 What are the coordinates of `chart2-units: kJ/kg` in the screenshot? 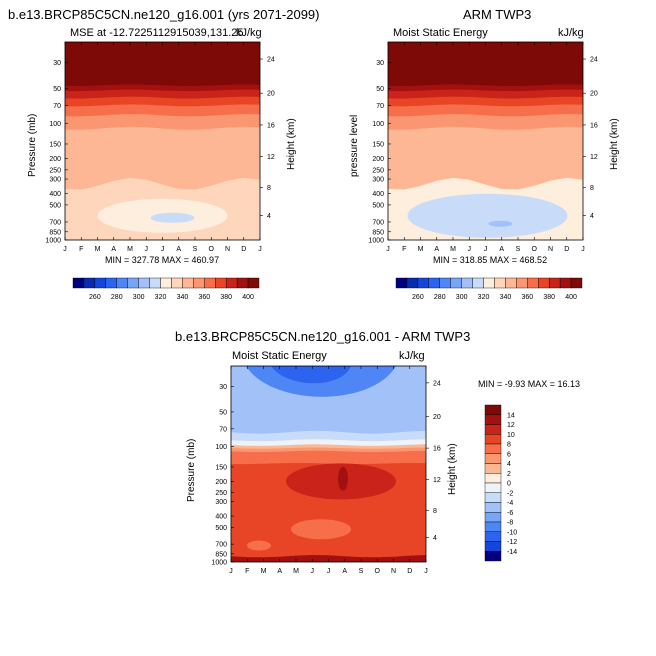 It's located at (571, 33).